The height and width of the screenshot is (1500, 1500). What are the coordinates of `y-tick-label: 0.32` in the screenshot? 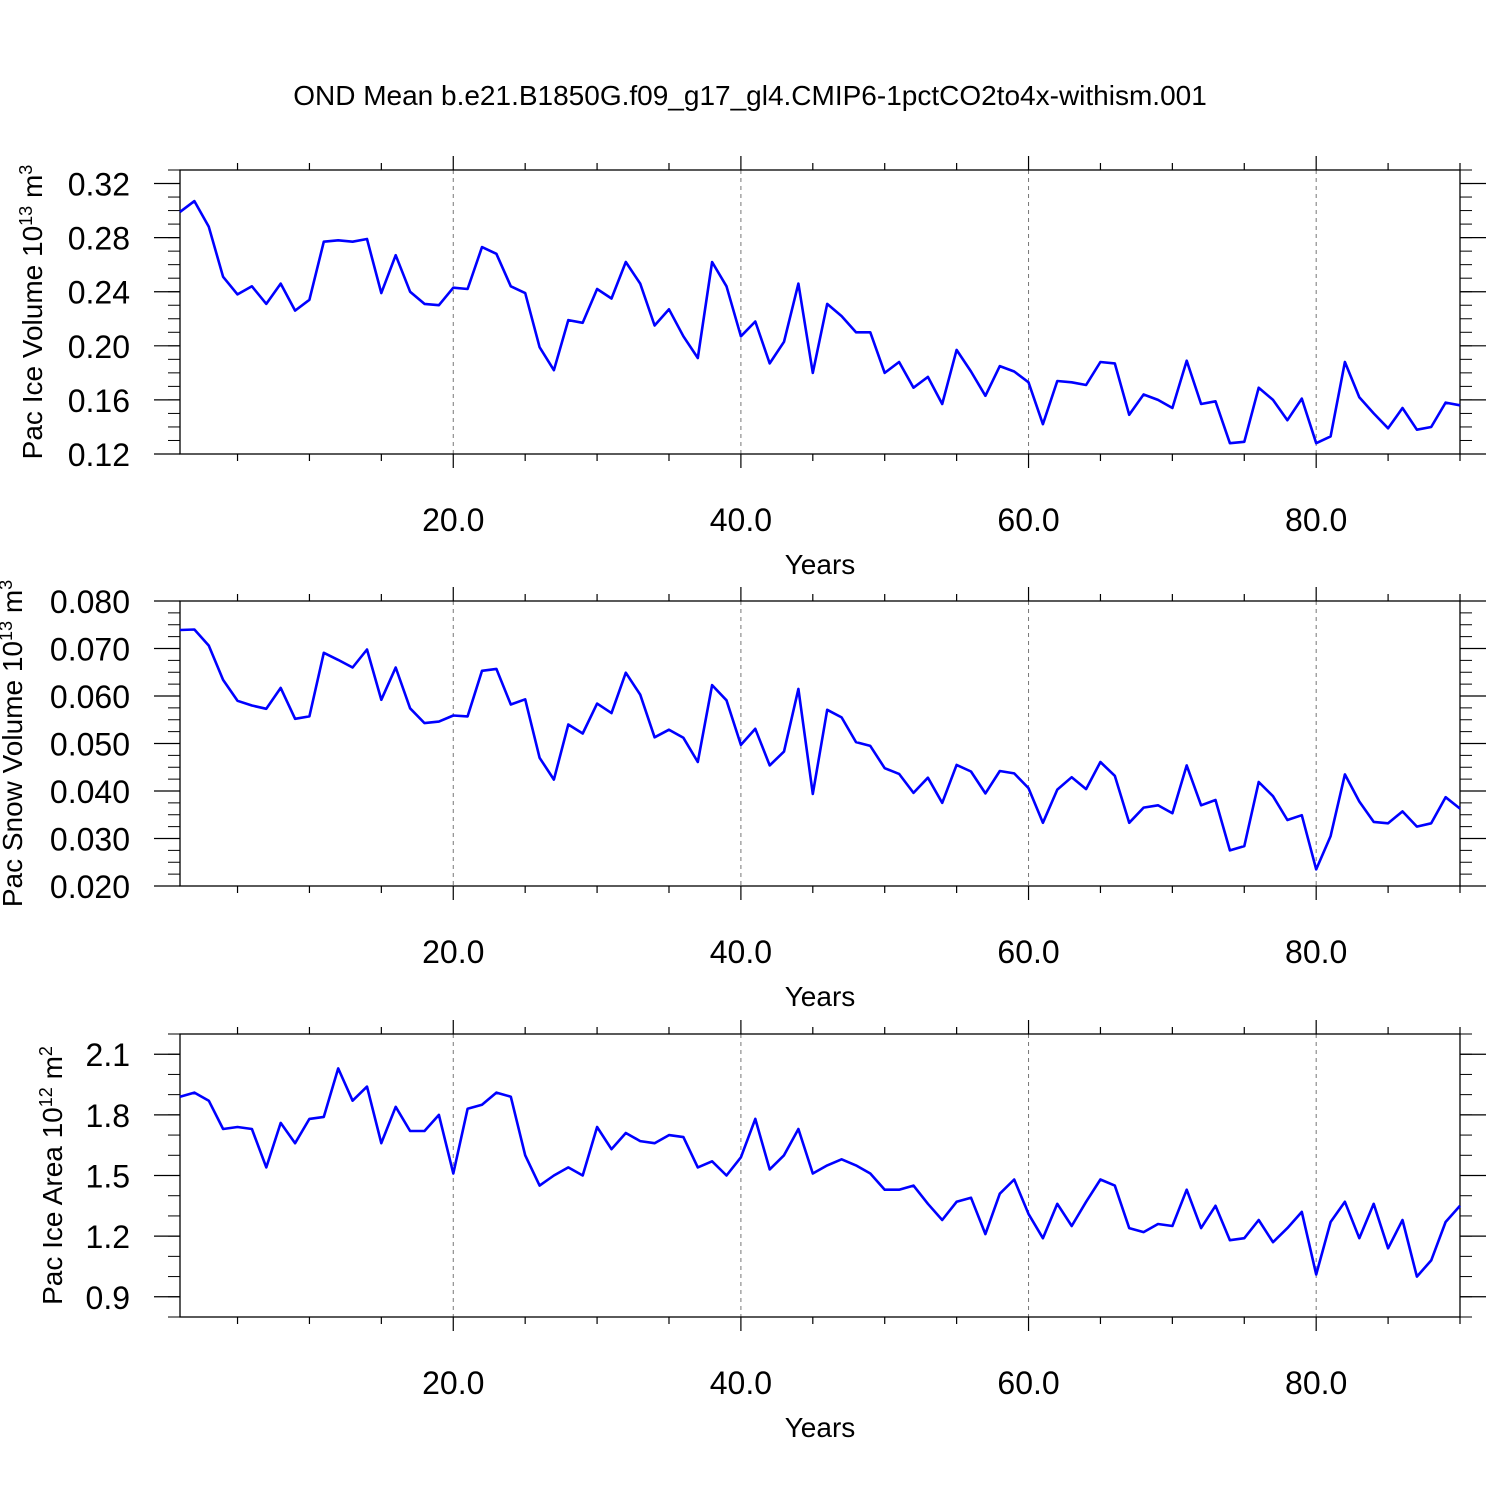 It's located at (99, 185).